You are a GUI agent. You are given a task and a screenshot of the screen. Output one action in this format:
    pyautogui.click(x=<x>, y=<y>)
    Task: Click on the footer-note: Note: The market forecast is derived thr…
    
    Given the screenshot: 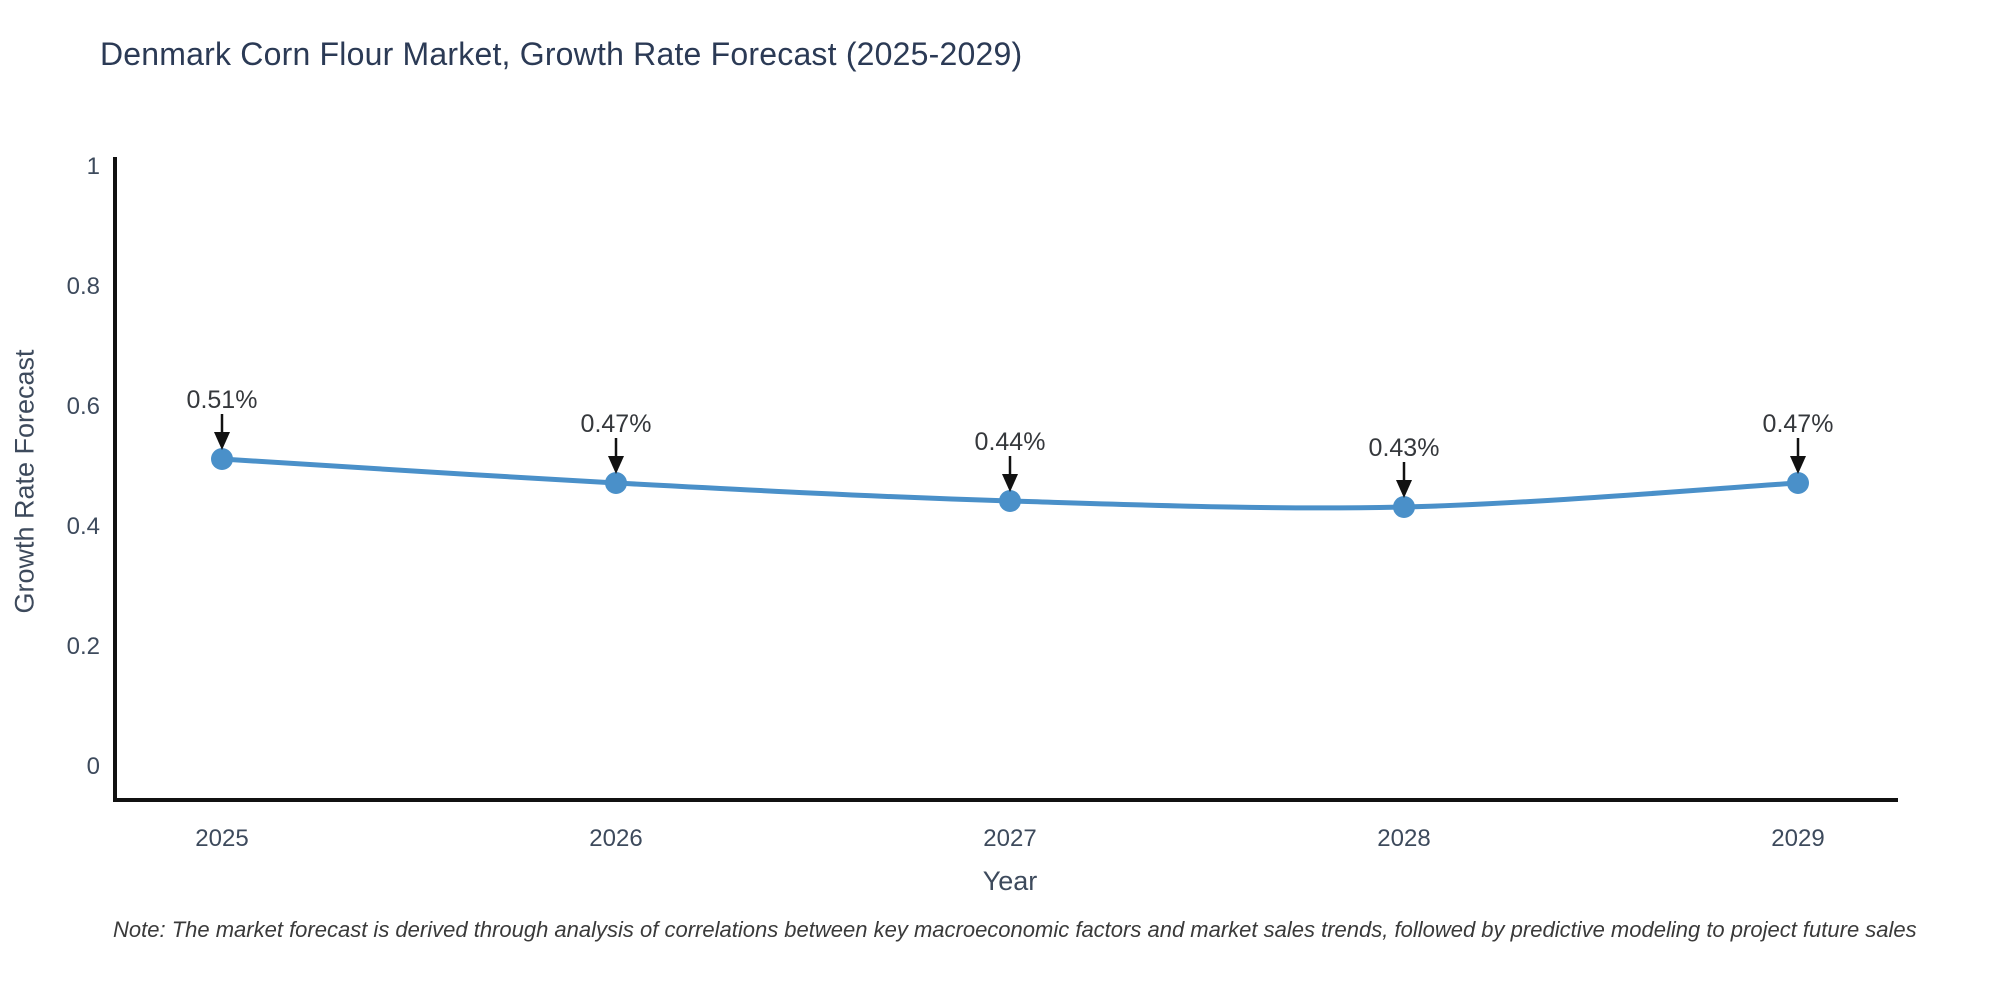 What is the action you would take?
    pyautogui.click(x=1015, y=929)
    